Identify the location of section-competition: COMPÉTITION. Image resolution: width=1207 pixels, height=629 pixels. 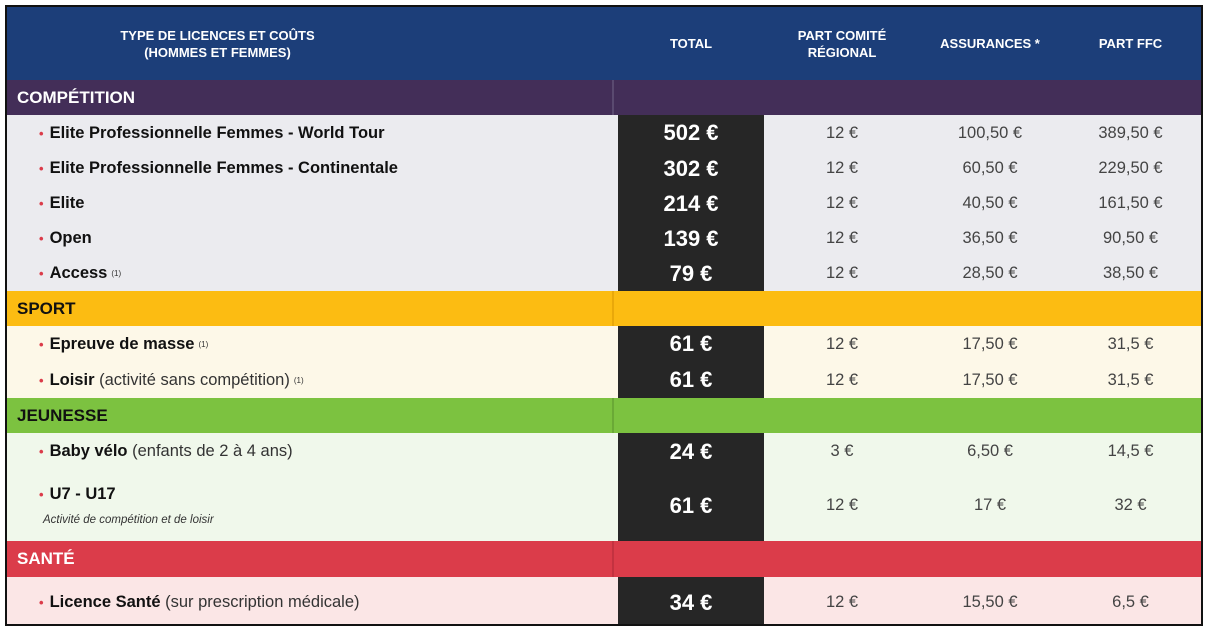
(604, 97).